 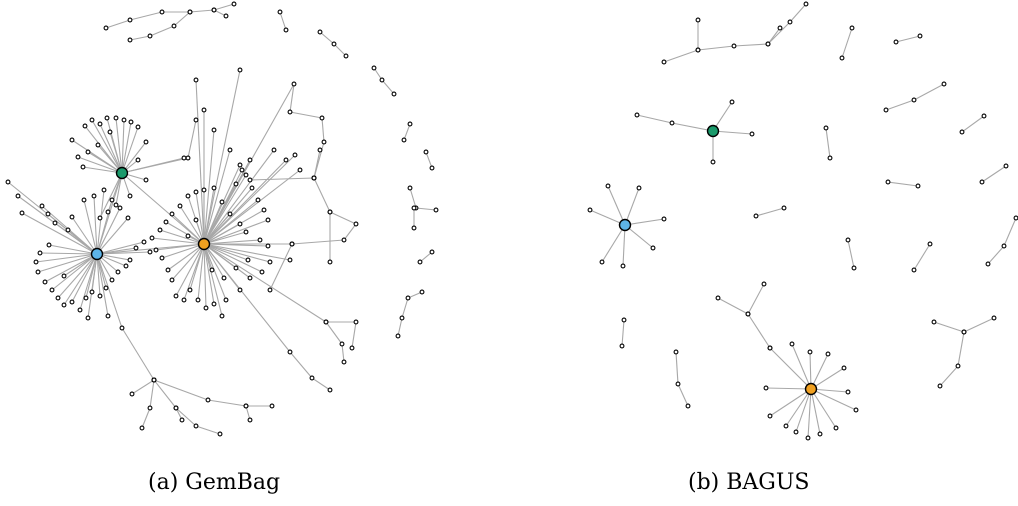 What do you see at coordinates (749, 482) in the screenshot?
I see `caption-bagus: (b) BAGUS` at bounding box center [749, 482].